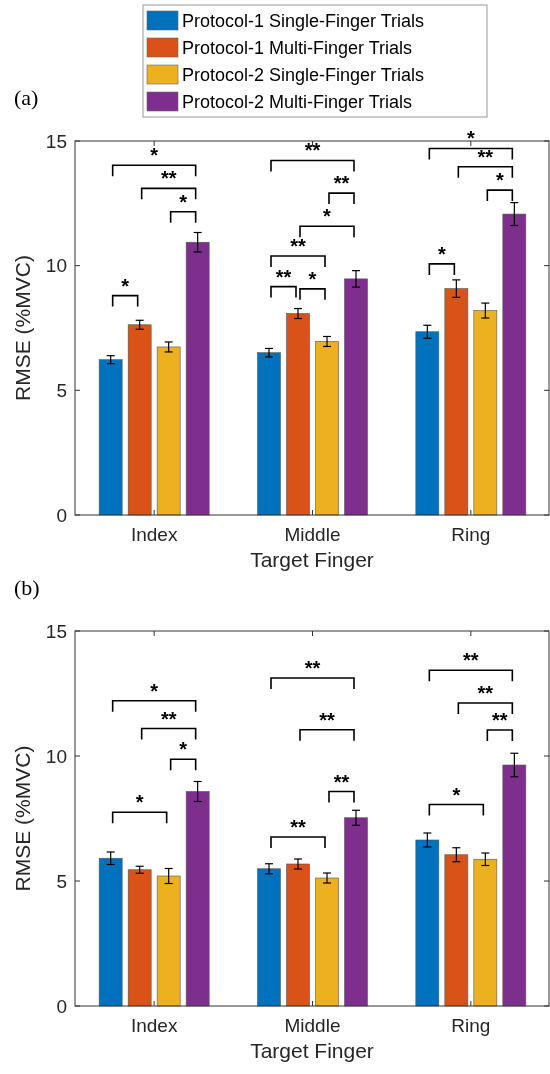 The height and width of the screenshot is (1074, 550). Describe the element at coordinates (26, 97) in the screenshot. I see `chart-title: (a)` at that location.